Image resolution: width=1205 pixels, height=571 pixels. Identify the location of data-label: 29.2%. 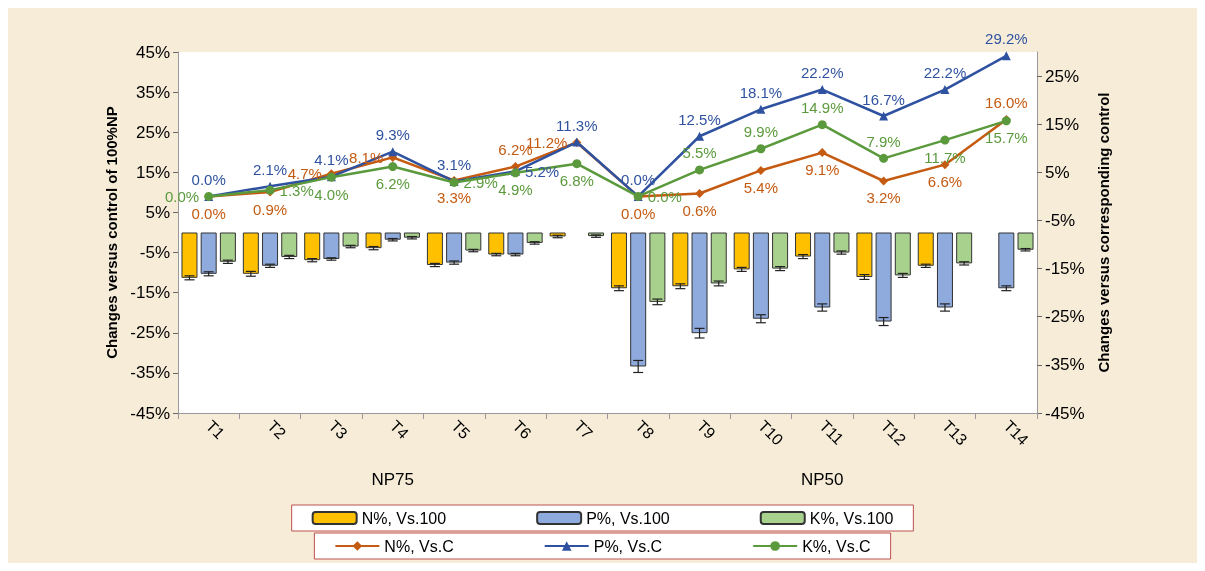
(1006, 39).